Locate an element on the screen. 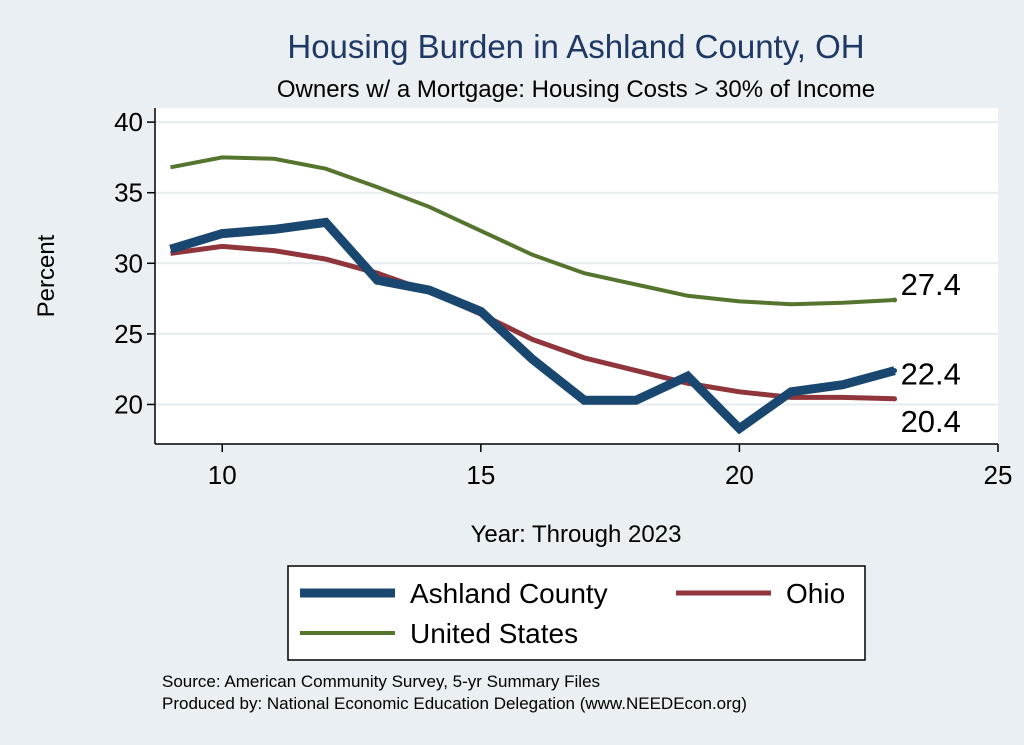 The width and height of the screenshot is (1024, 745). x-tick-label: 15 is located at coordinates (480, 475).